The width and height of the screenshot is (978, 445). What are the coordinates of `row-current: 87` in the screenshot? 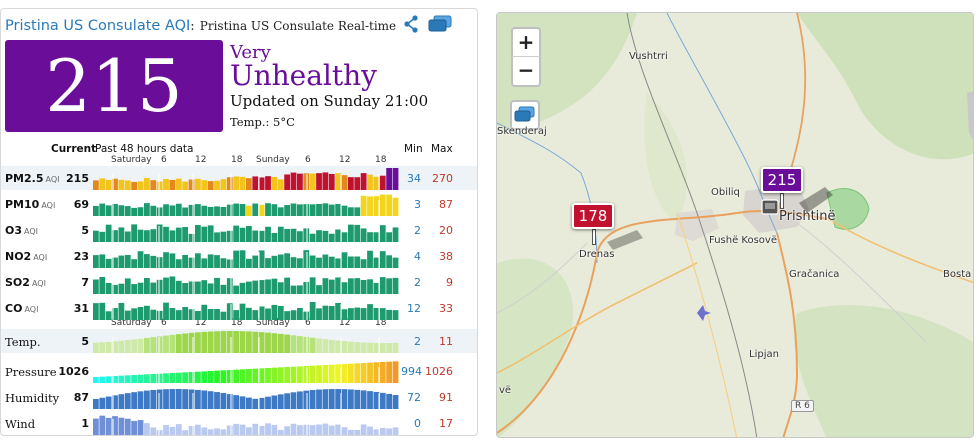 It's located at (81, 397).